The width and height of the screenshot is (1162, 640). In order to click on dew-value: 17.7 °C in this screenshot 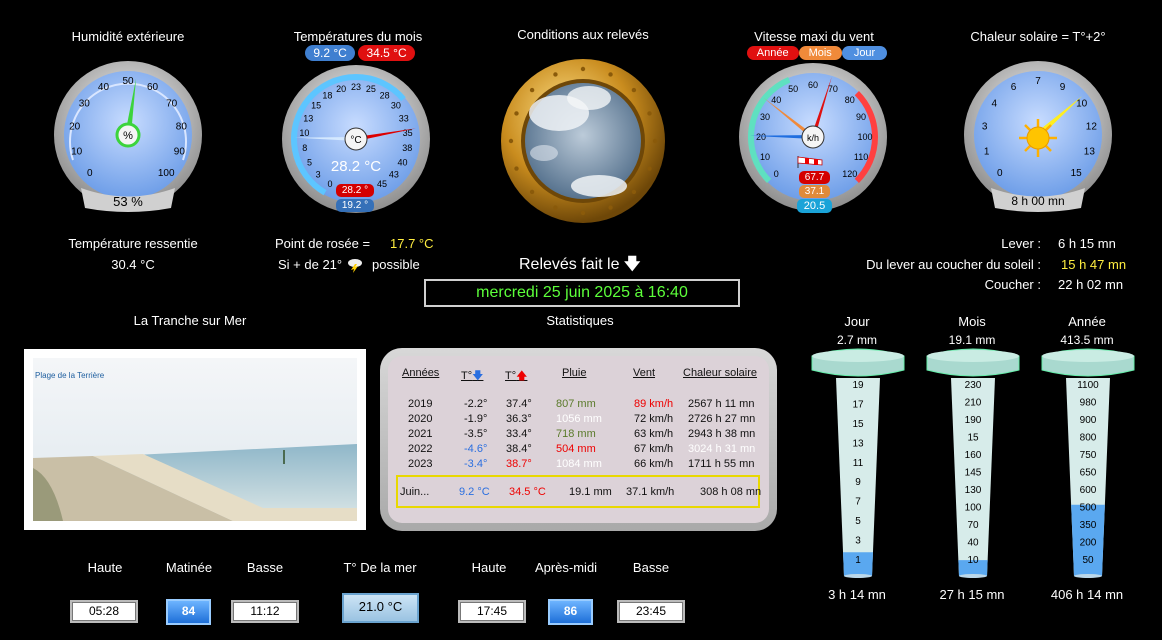, I will do `click(412, 243)`.